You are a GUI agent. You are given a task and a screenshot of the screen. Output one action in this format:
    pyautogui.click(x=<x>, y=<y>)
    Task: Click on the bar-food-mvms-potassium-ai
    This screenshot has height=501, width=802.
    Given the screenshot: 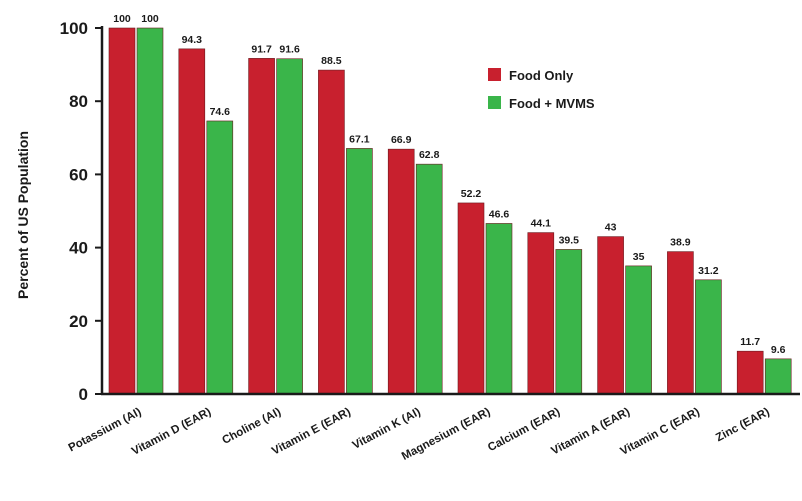 What is the action you would take?
    pyautogui.click(x=150, y=211)
    